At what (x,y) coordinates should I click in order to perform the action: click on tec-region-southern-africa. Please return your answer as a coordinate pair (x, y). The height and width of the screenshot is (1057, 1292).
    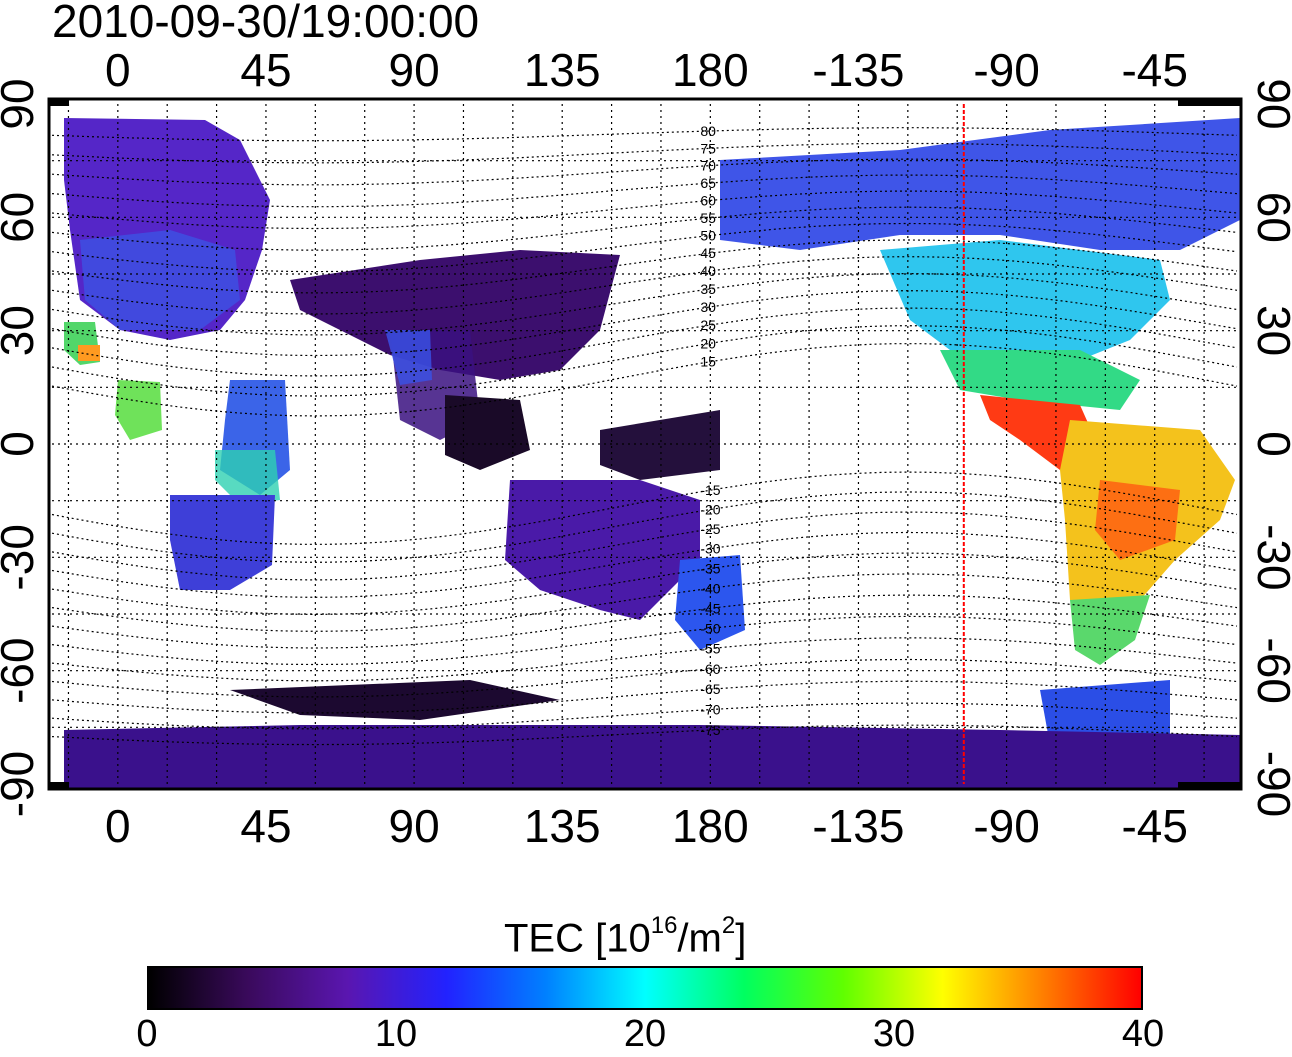
    Looking at the image, I should click on (222, 542).